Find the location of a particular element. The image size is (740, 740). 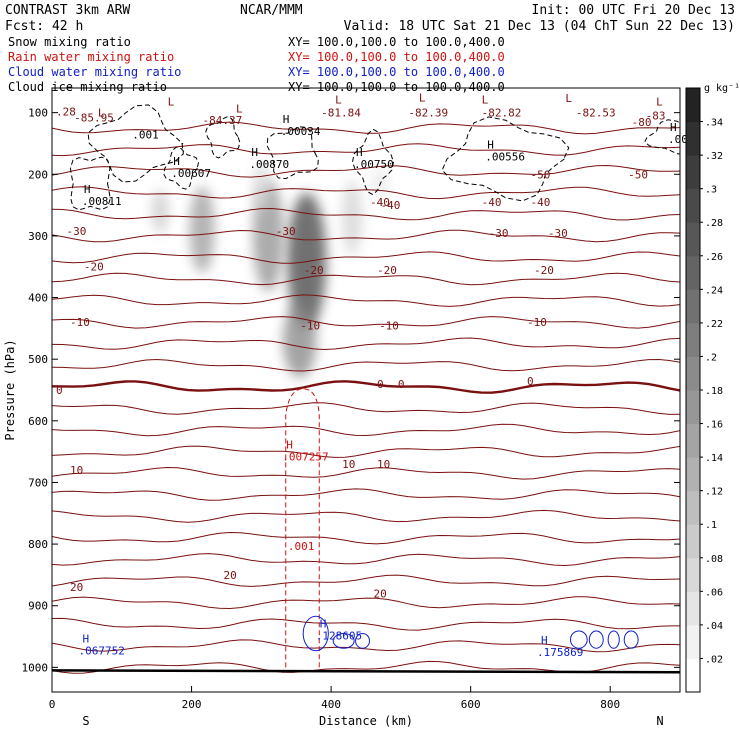

field-legend-name: Cloud ice mixing ratio is located at coordinates (87, 87).